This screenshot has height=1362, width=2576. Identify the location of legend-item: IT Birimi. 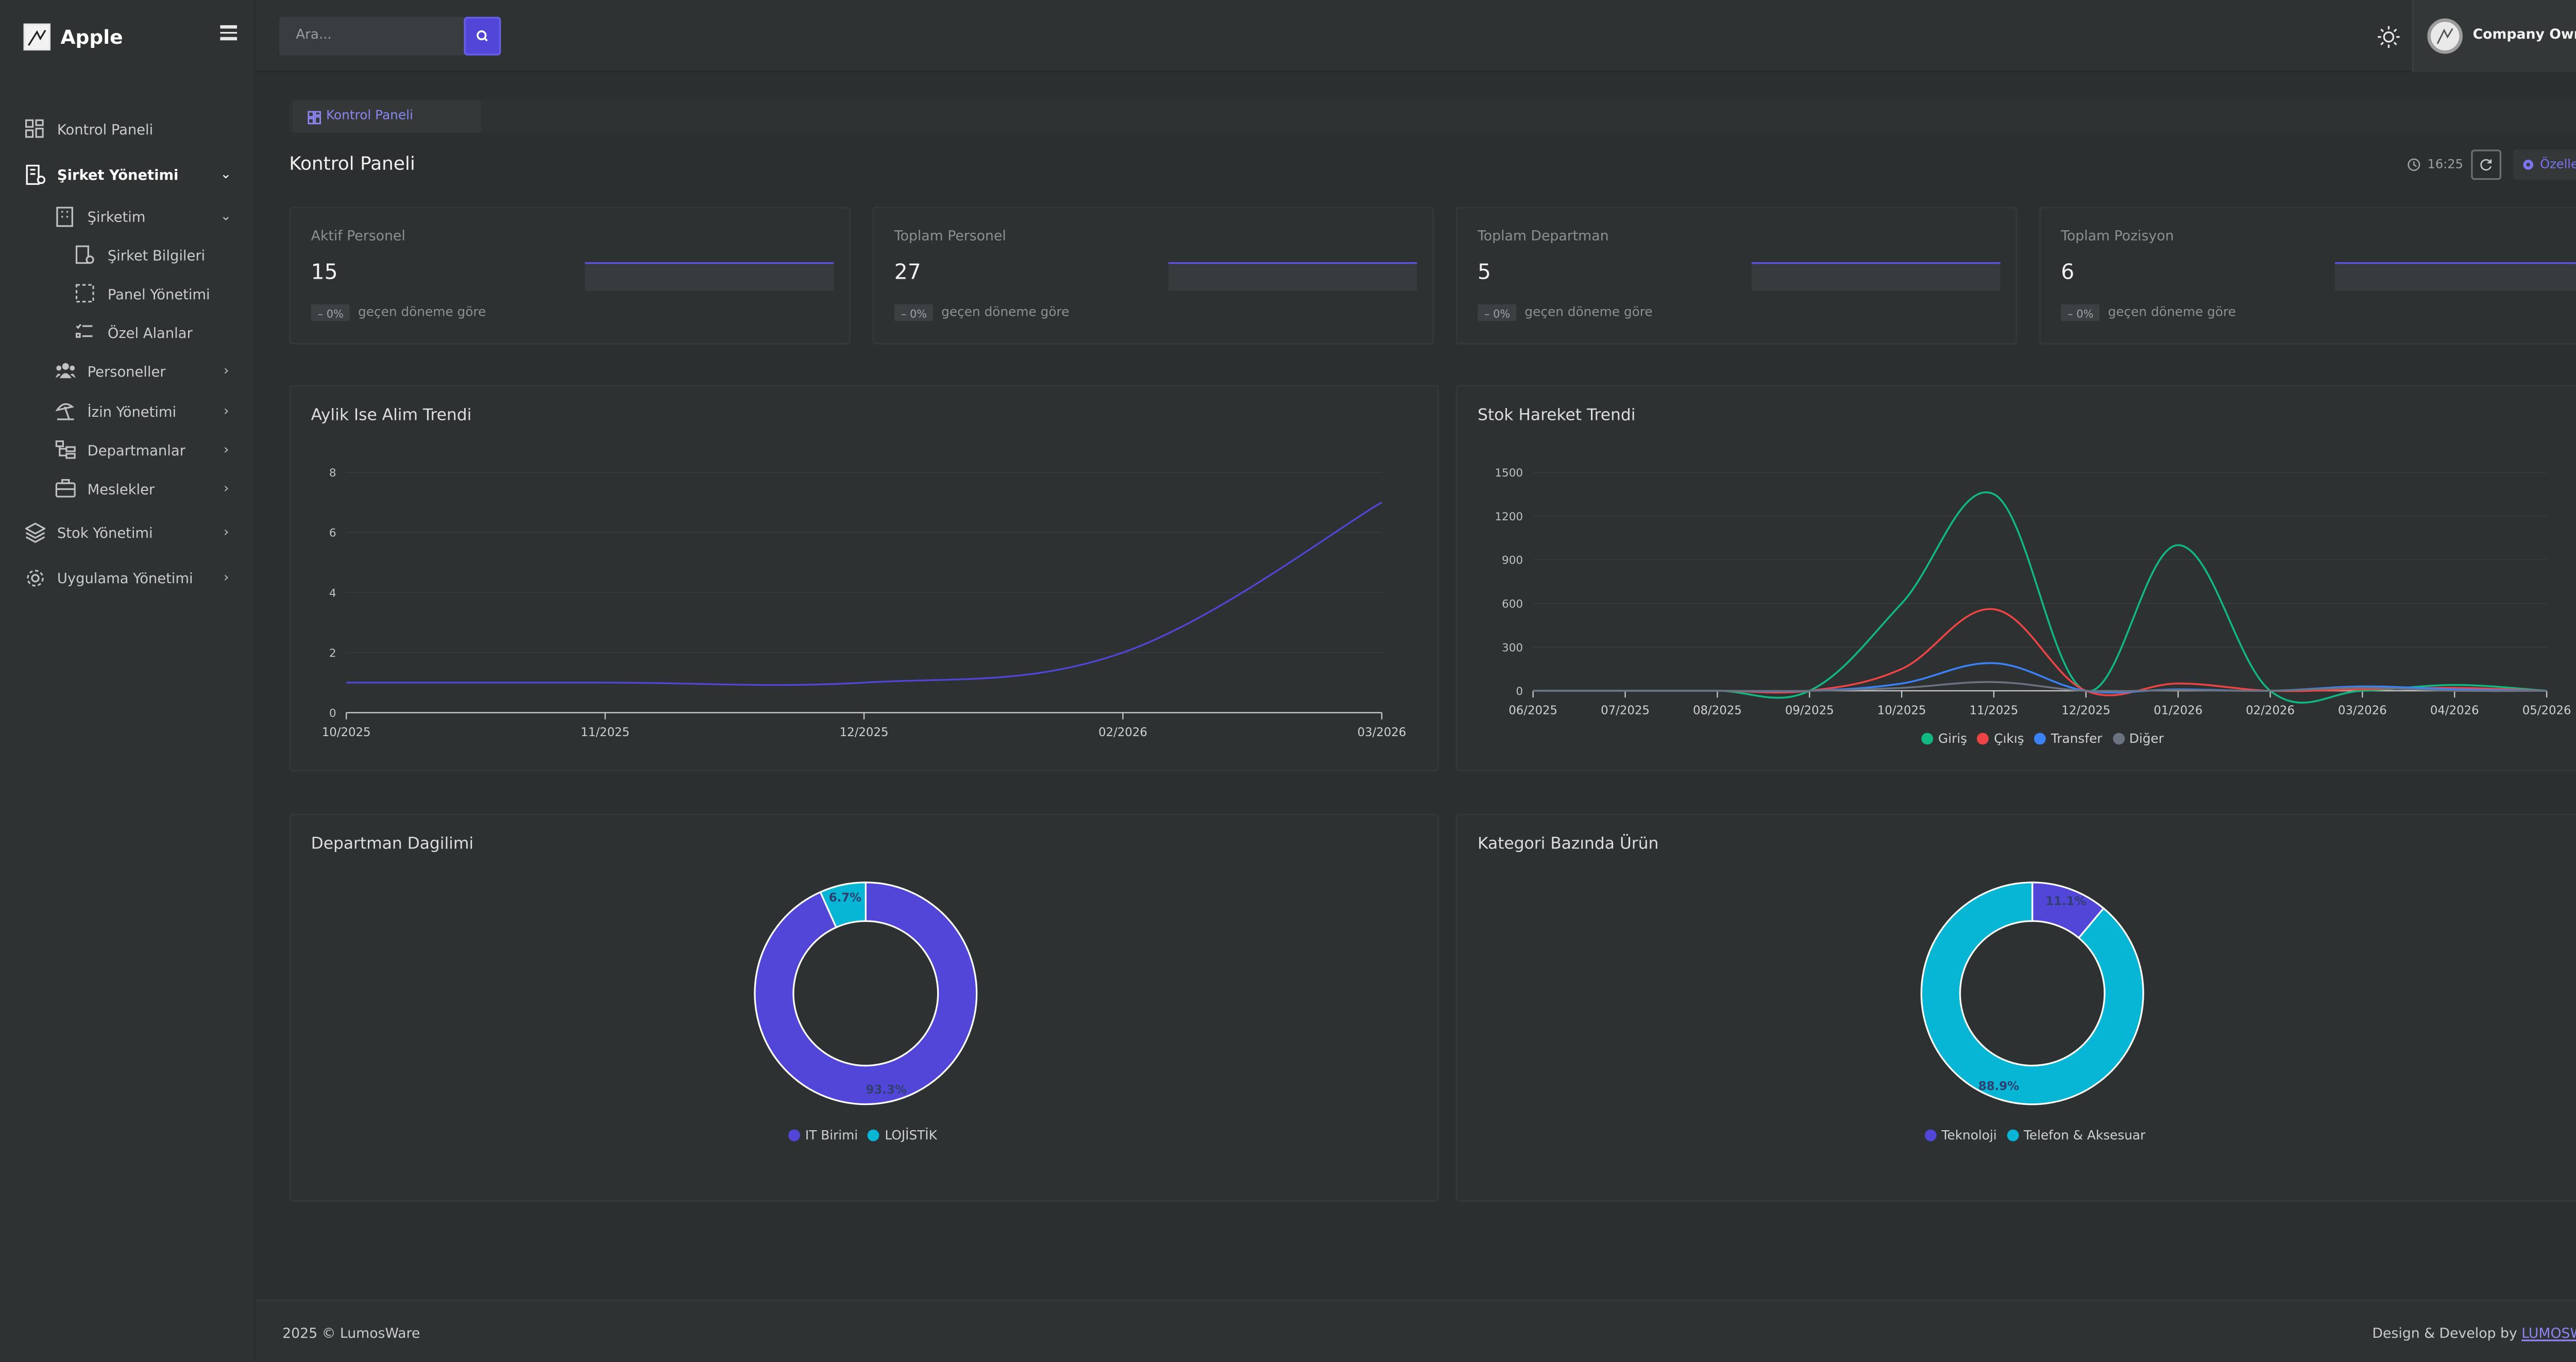
(831, 1135).